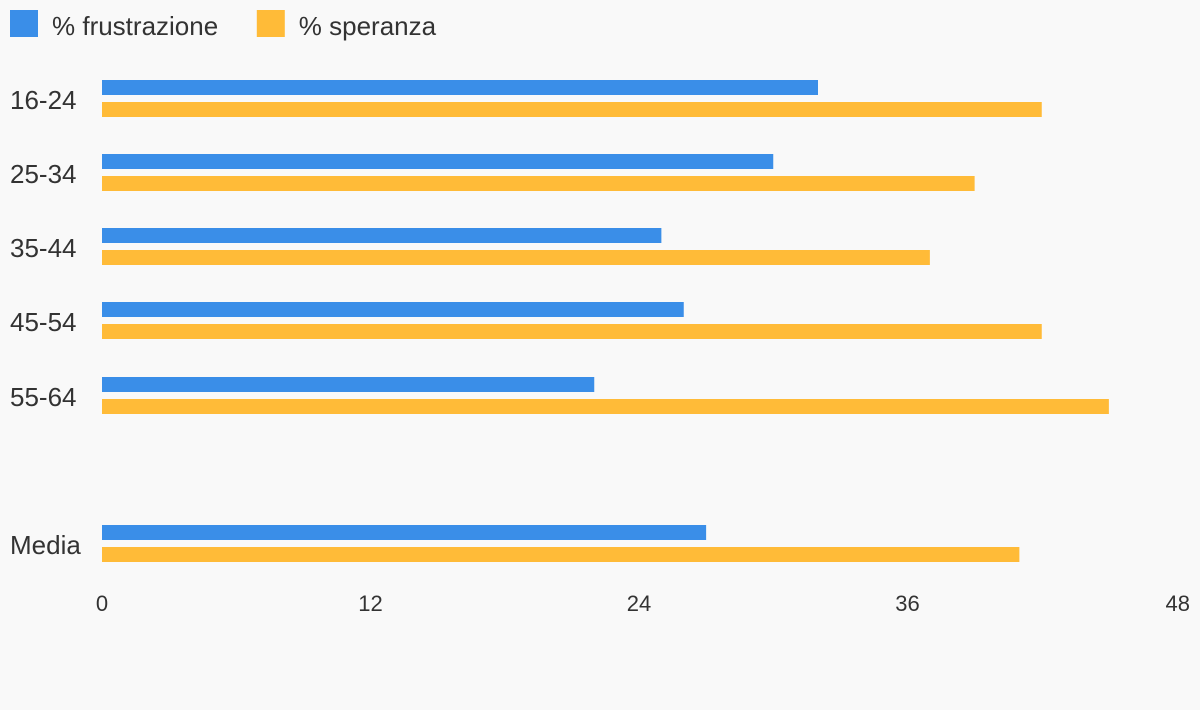 The image size is (1200, 710). Describe the element at coordinates (368, 26) in the screenshot. I see `legend-label-2: % speranza` at that location.